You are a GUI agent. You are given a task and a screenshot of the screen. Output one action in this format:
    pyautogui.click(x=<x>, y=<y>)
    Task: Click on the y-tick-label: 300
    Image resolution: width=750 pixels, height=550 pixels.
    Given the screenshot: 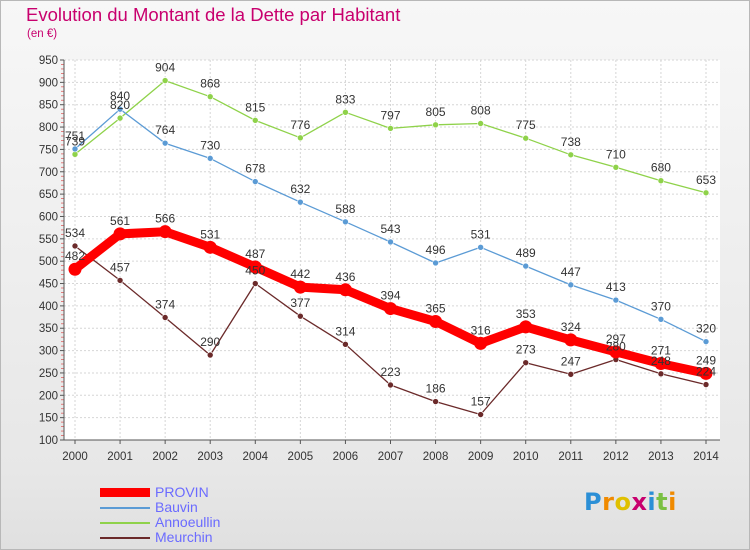 What is the action you would take?
    pyautogui.click(x=48, y=352)
    